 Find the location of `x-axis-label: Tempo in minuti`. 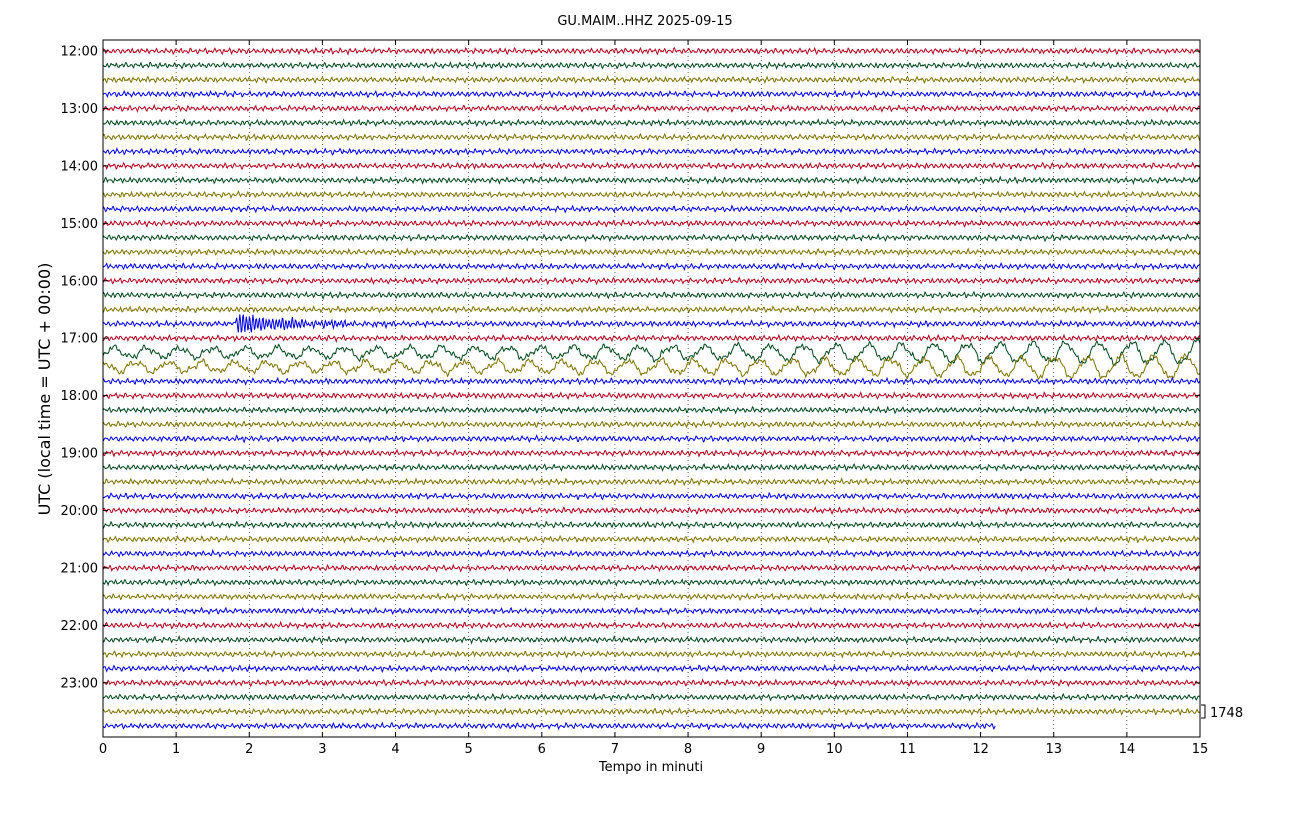

x-axis-label: Tempo in minuti is located at coordinates (650, 767).